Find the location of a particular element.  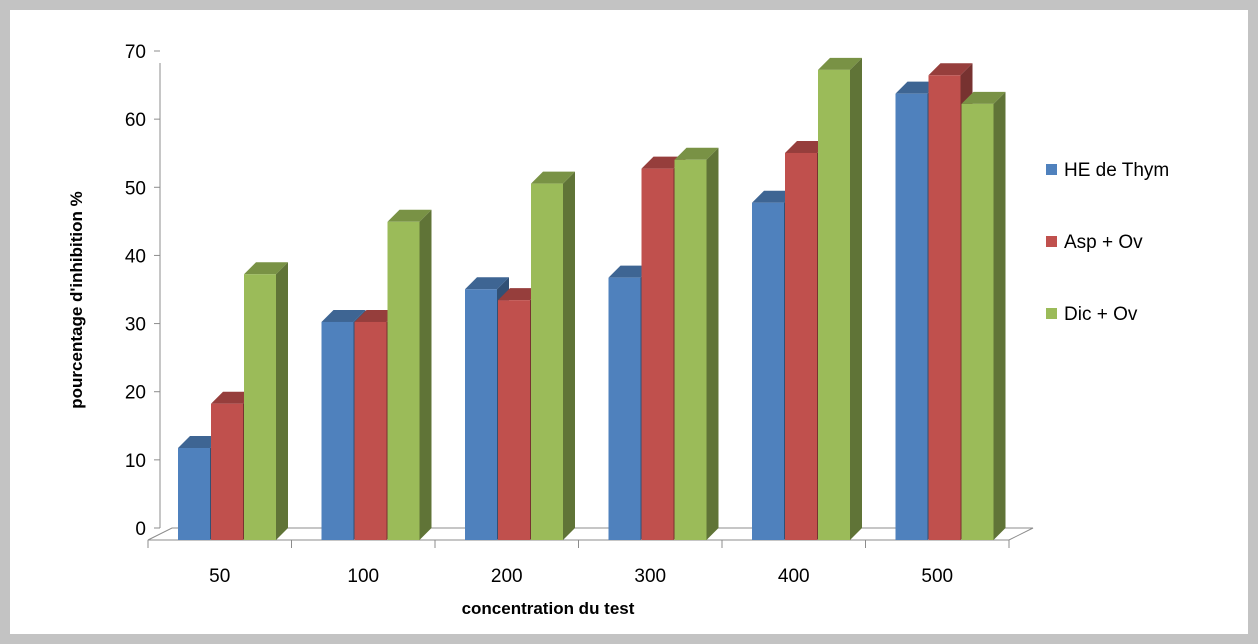

y-axis-title: pourcentage d'inhibition % is located at coordinates (76, 299).